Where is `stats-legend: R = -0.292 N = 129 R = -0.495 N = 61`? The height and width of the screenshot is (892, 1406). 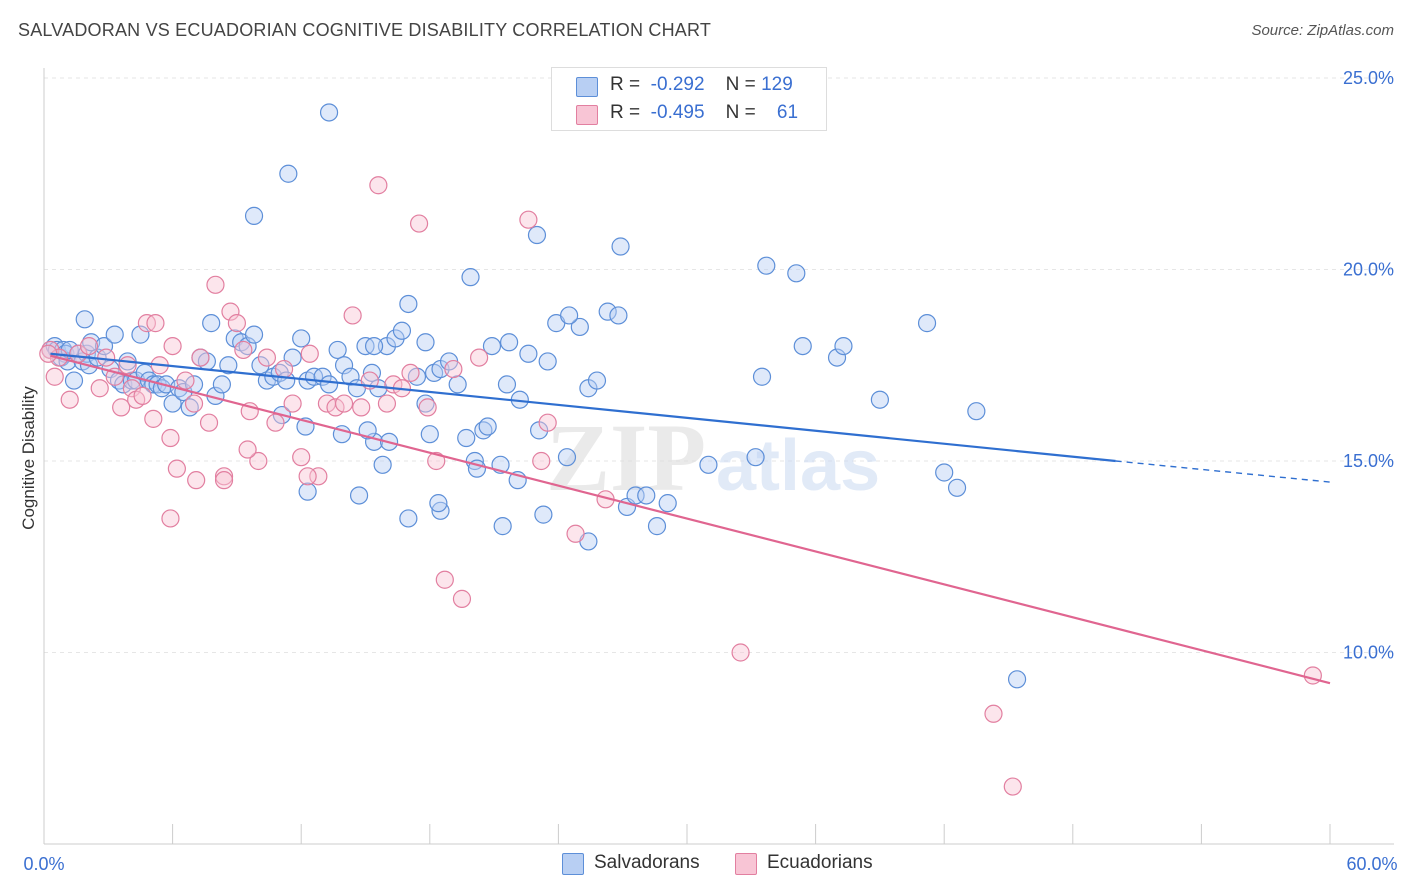
stats-legend: R = -0.292 N = 129 R = -0.495 N = 61 is located at coordinates (689, 99).